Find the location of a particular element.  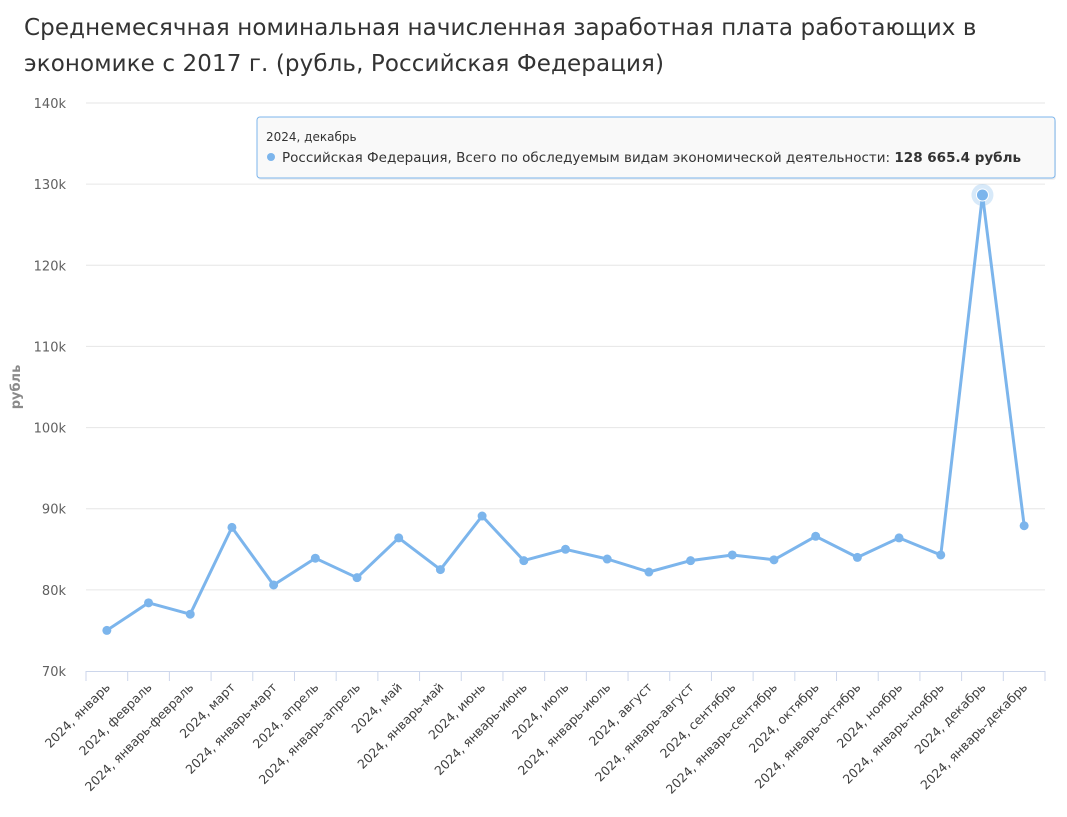

x-tick-label: 2024, февраль is located at coordinates (115, 719).